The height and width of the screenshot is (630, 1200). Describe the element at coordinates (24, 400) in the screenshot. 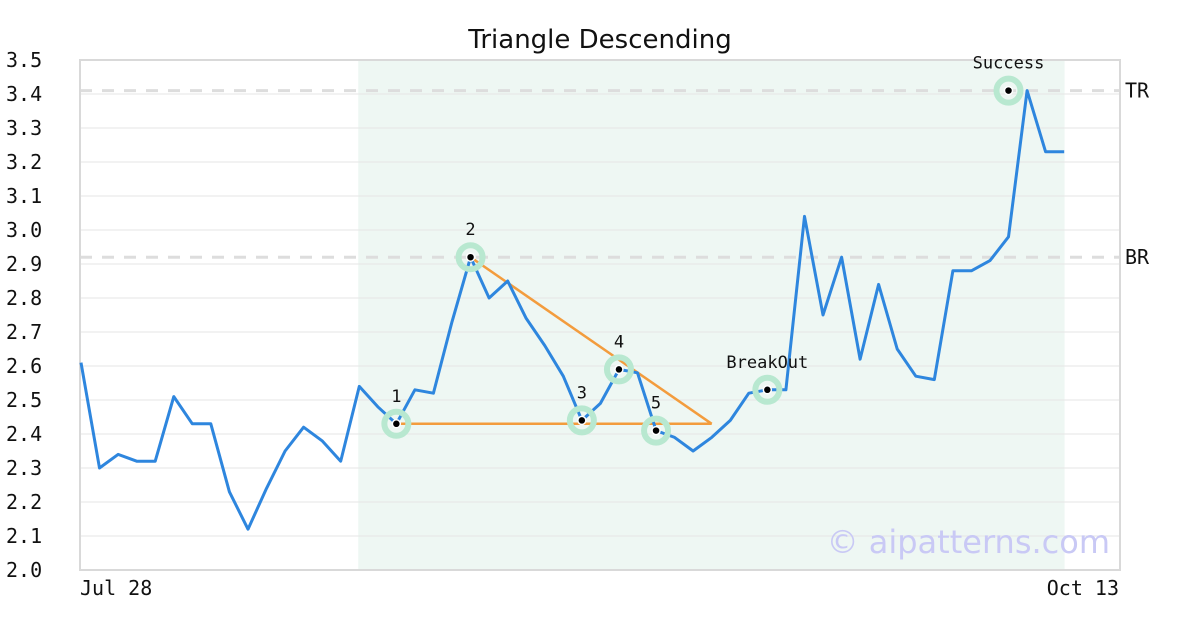

I see `y-tick-label: 2.5` at that location.